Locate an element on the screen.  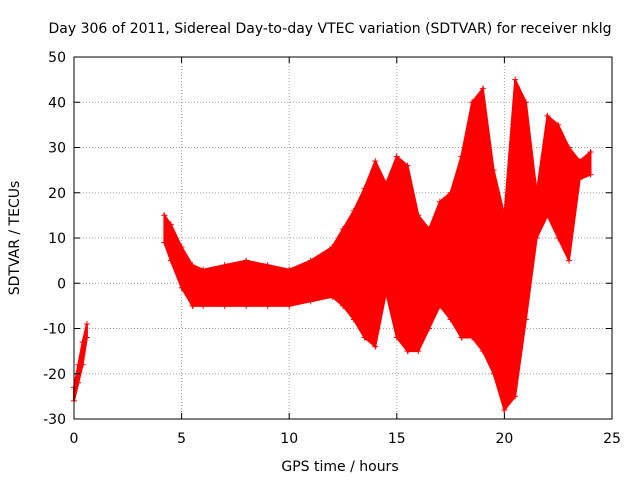
y-tick-label: -20 is located at coordinates (54, 375).